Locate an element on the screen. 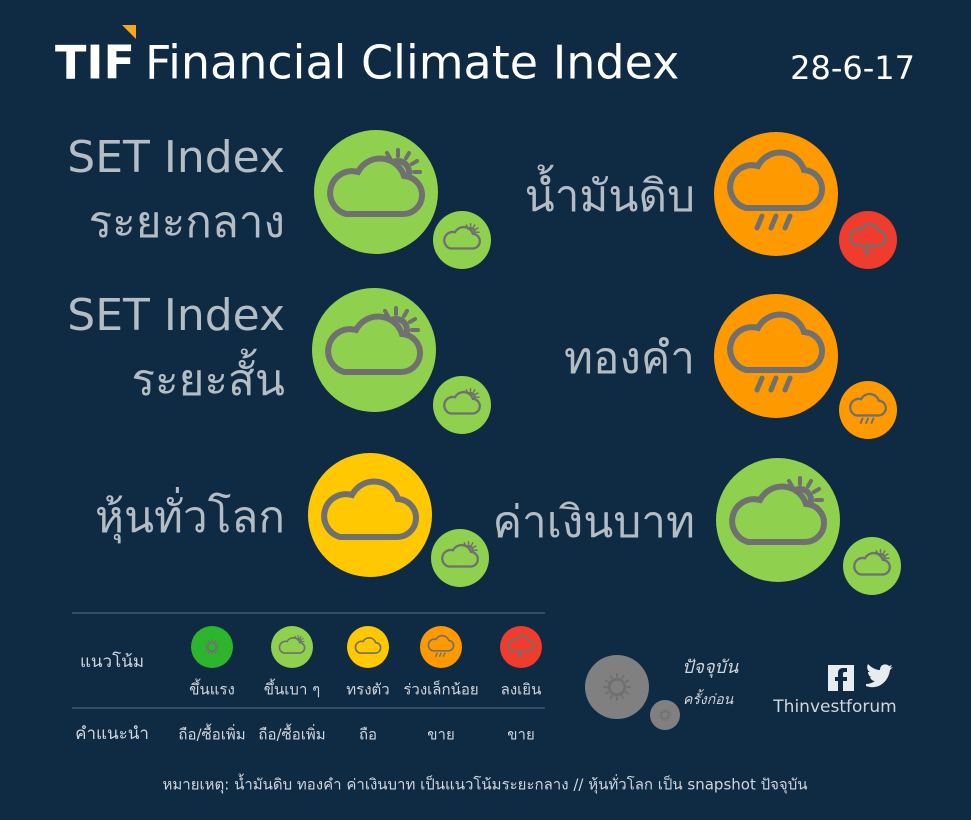 The height and width of the screenshot is (820, 971). key-current-label: ปัจจุบัน is located at coordinates (710, 667).